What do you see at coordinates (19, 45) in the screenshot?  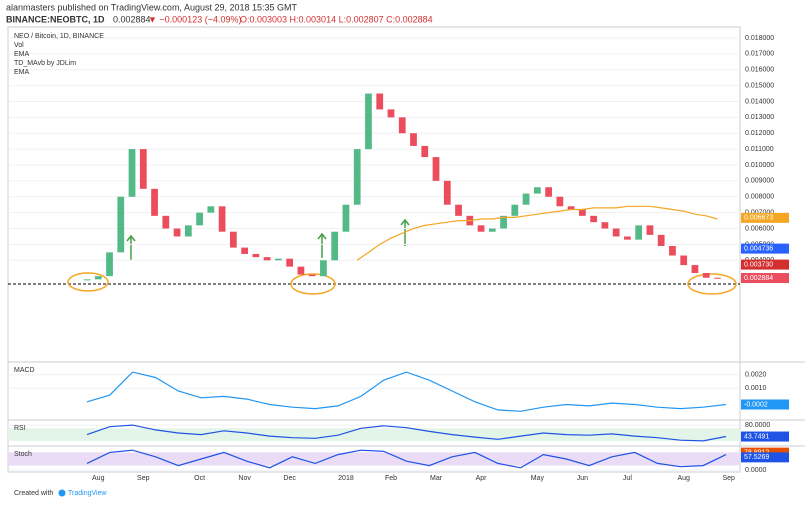 I see `legend-entry: Vol` at bounding box center [19, 45].